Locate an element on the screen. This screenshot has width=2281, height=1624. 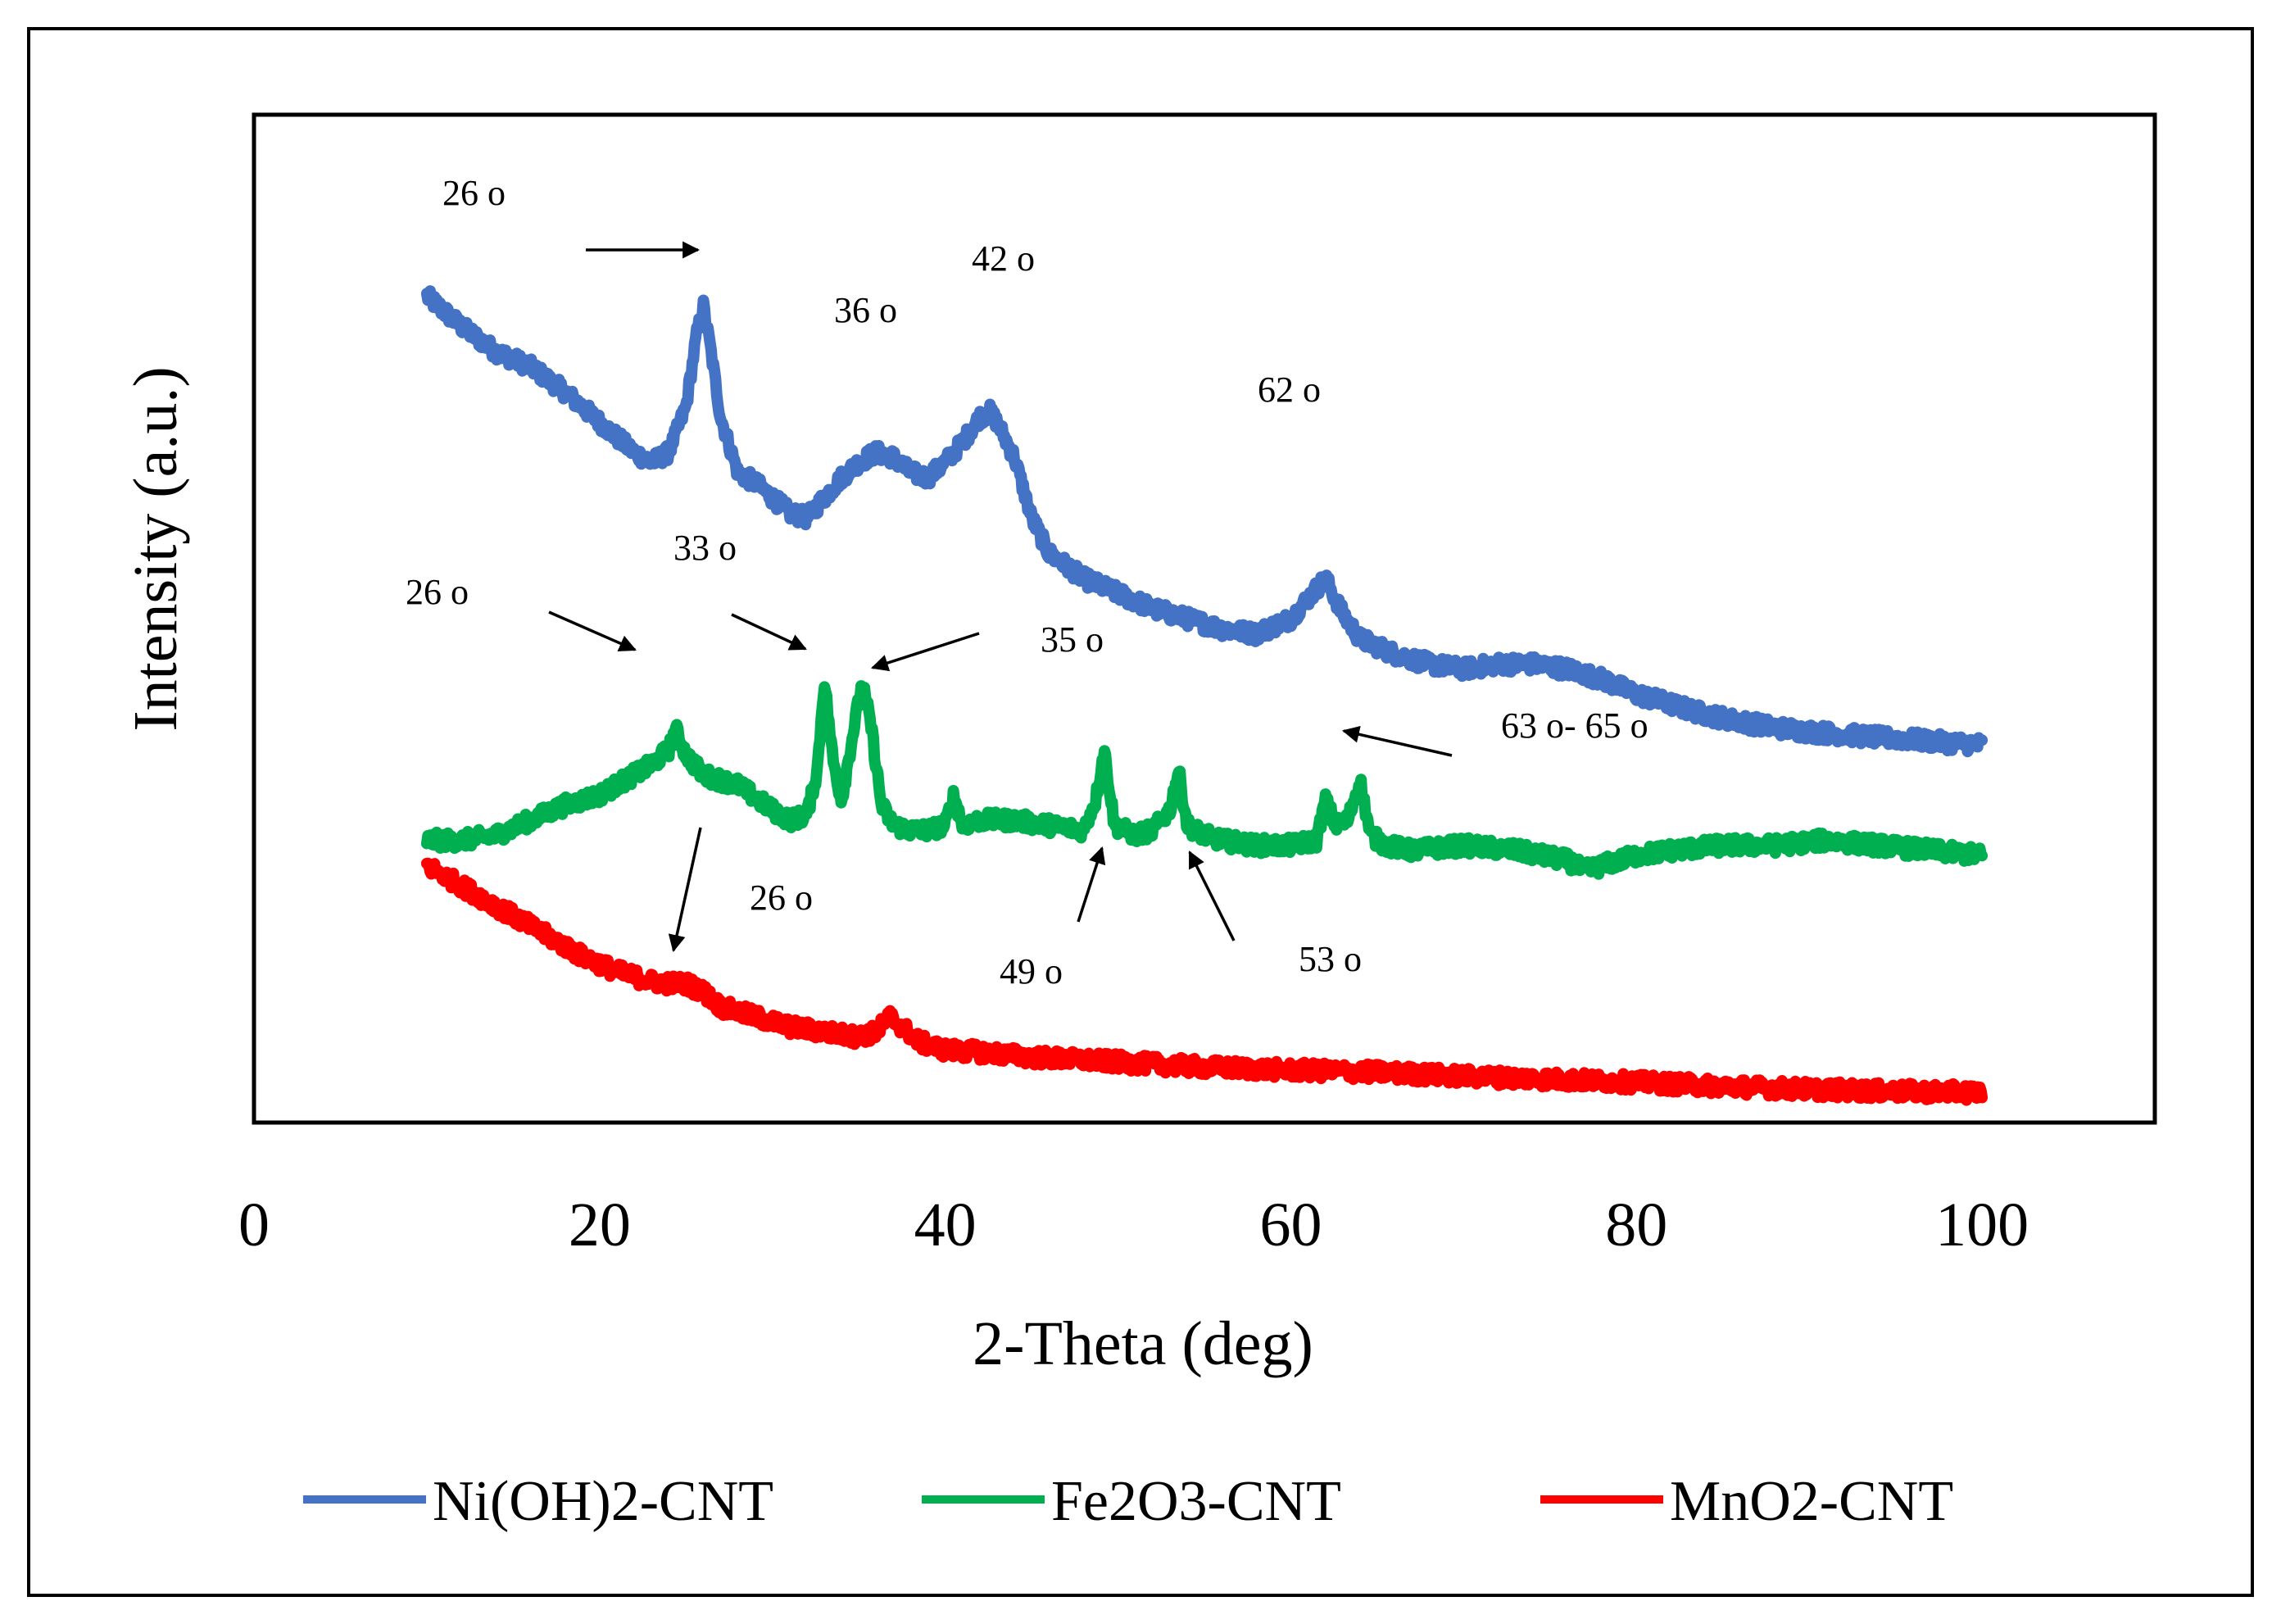
x-tick-labels: 0 20 40 60 80 100 is located at coordinates (1133, 1225).